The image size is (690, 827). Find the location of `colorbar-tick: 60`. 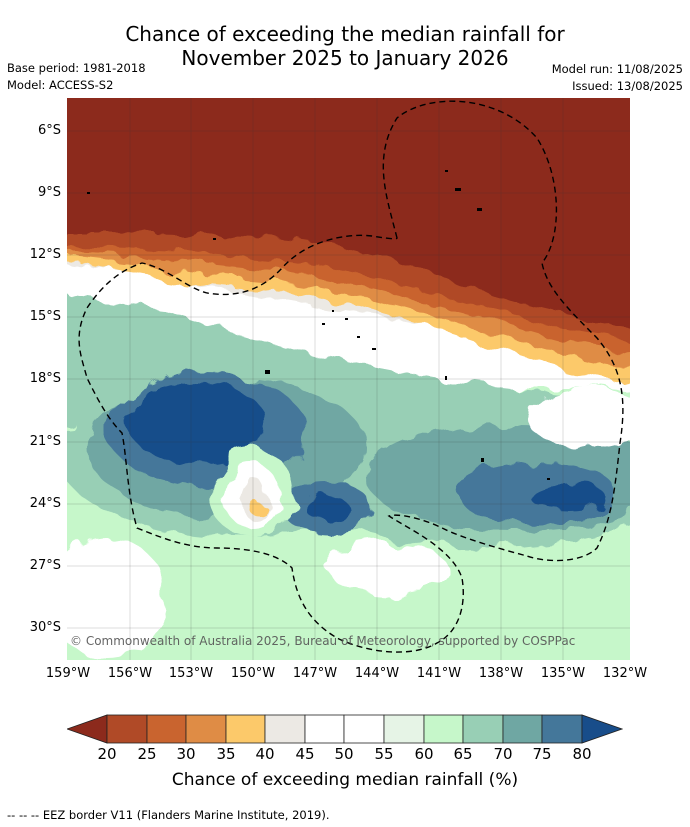

colorbar-tick: 60 is located at coordinates (424, 754).